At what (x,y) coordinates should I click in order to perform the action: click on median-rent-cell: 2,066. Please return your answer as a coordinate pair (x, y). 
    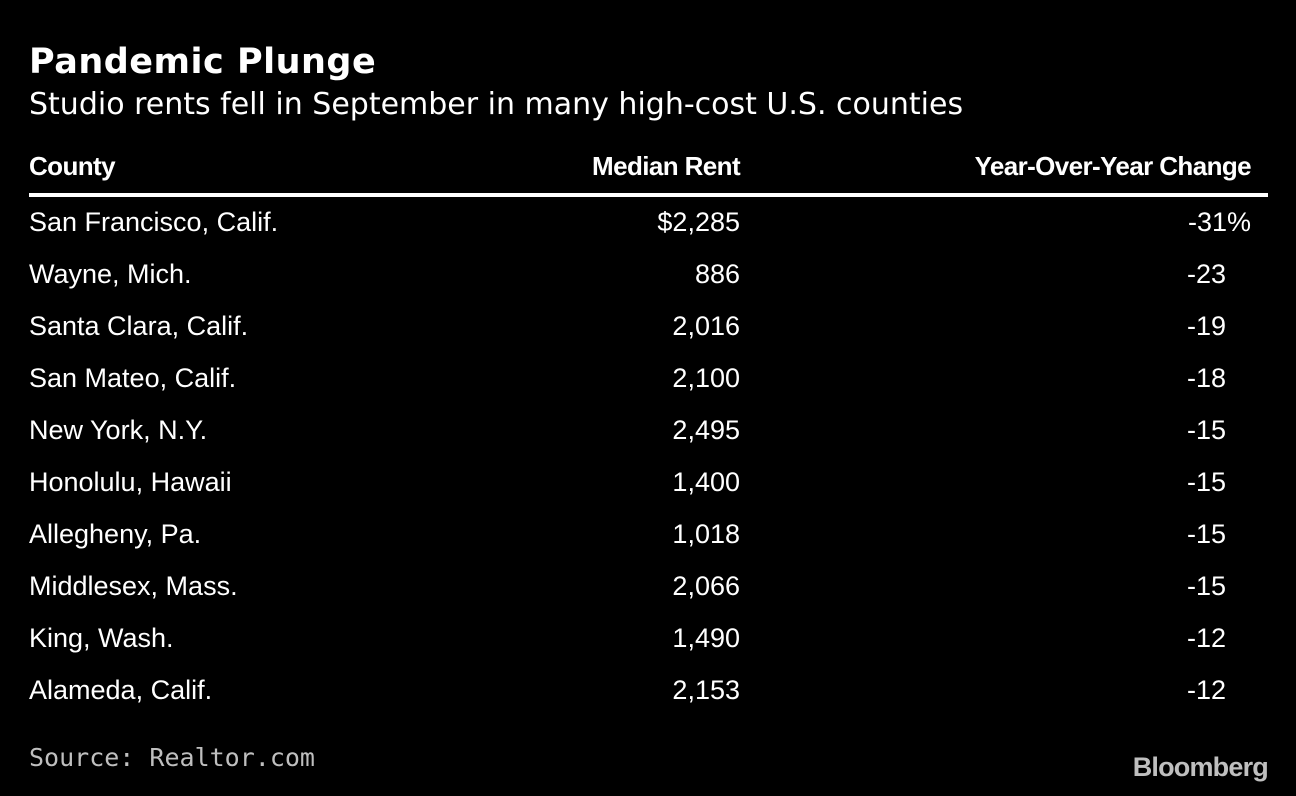
    Looking at the image, I should click on (706, 586).